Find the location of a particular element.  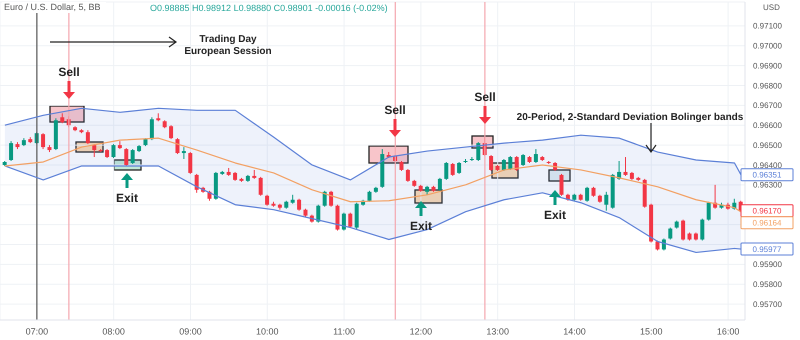

x-tick-label: 08:00 is located at coordinates (113, 331).